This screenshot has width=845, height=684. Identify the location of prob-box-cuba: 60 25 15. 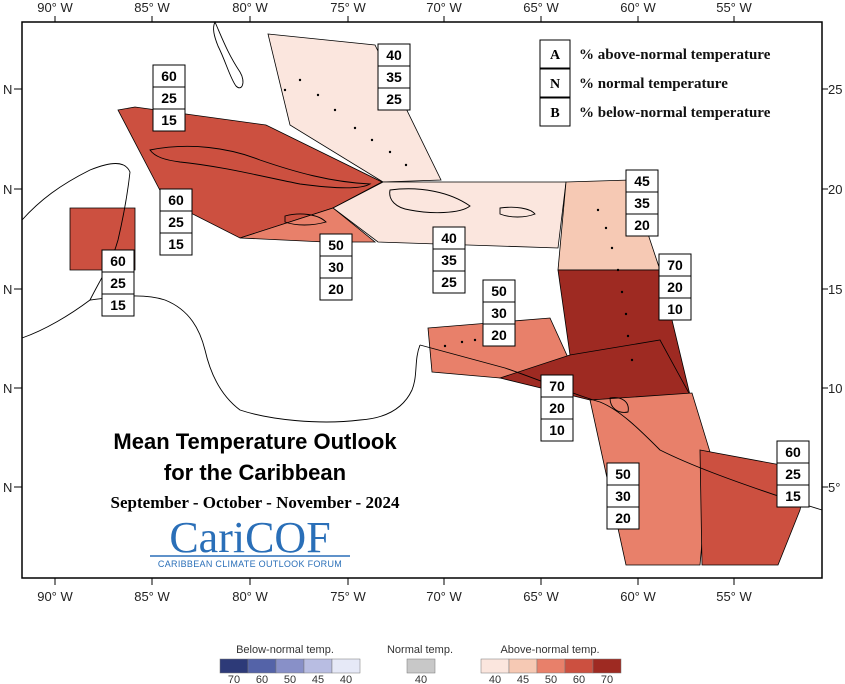
(169, 98).